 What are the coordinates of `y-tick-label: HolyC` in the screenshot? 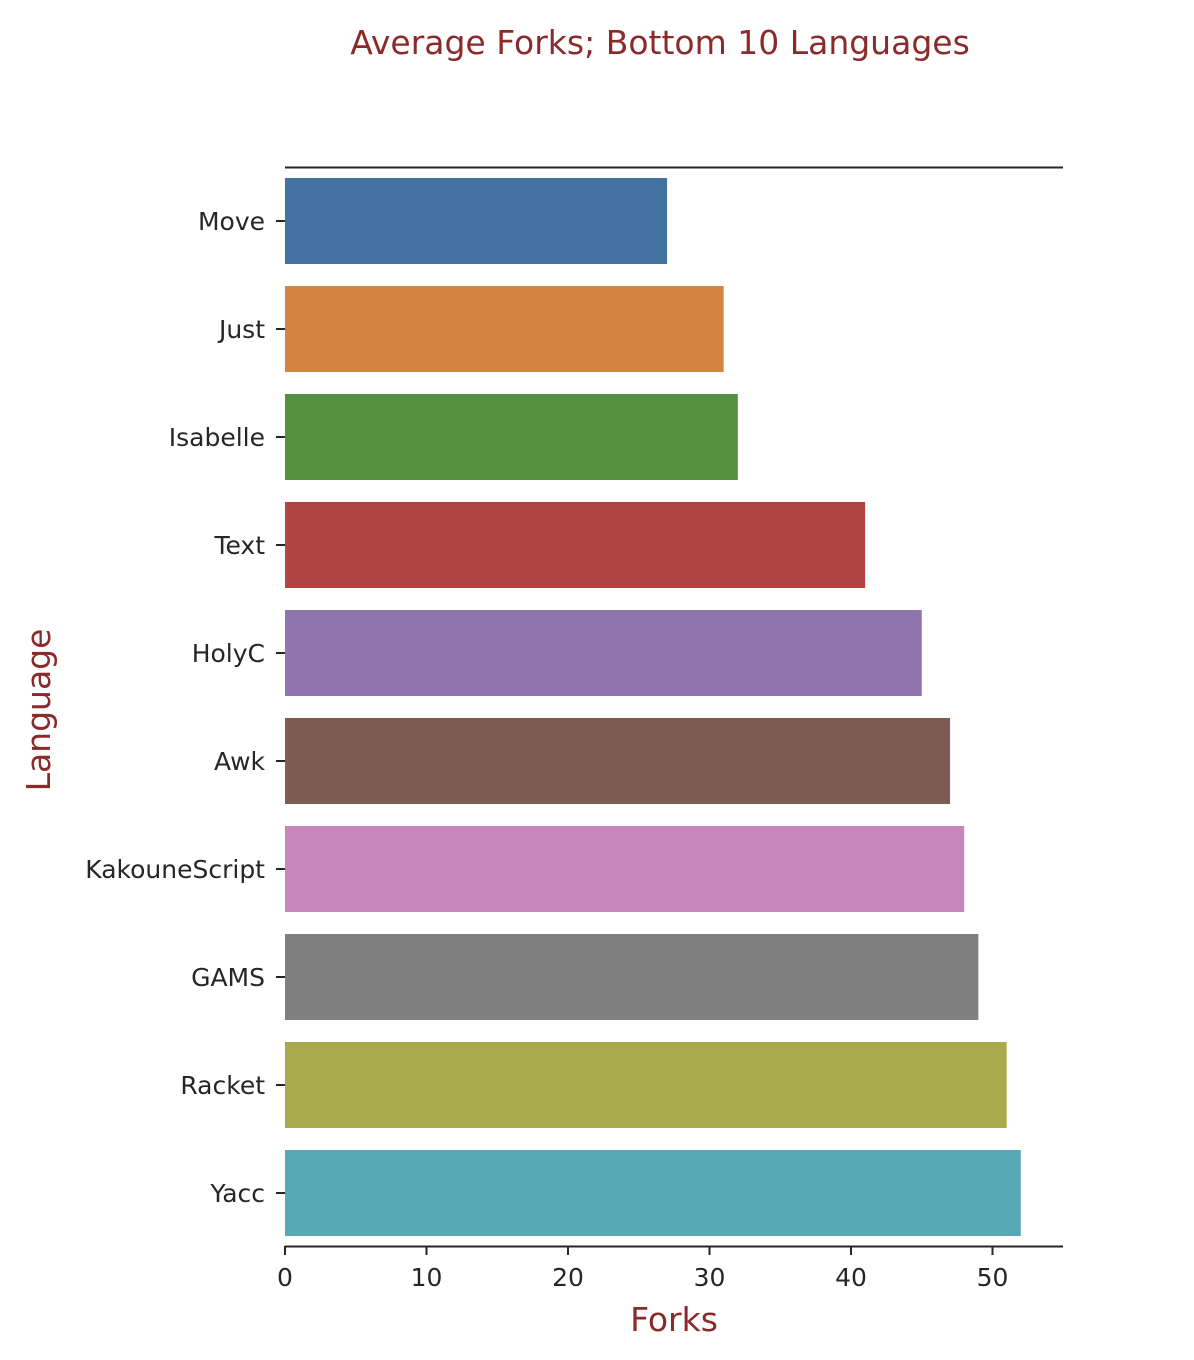 It's located at (228, 653).